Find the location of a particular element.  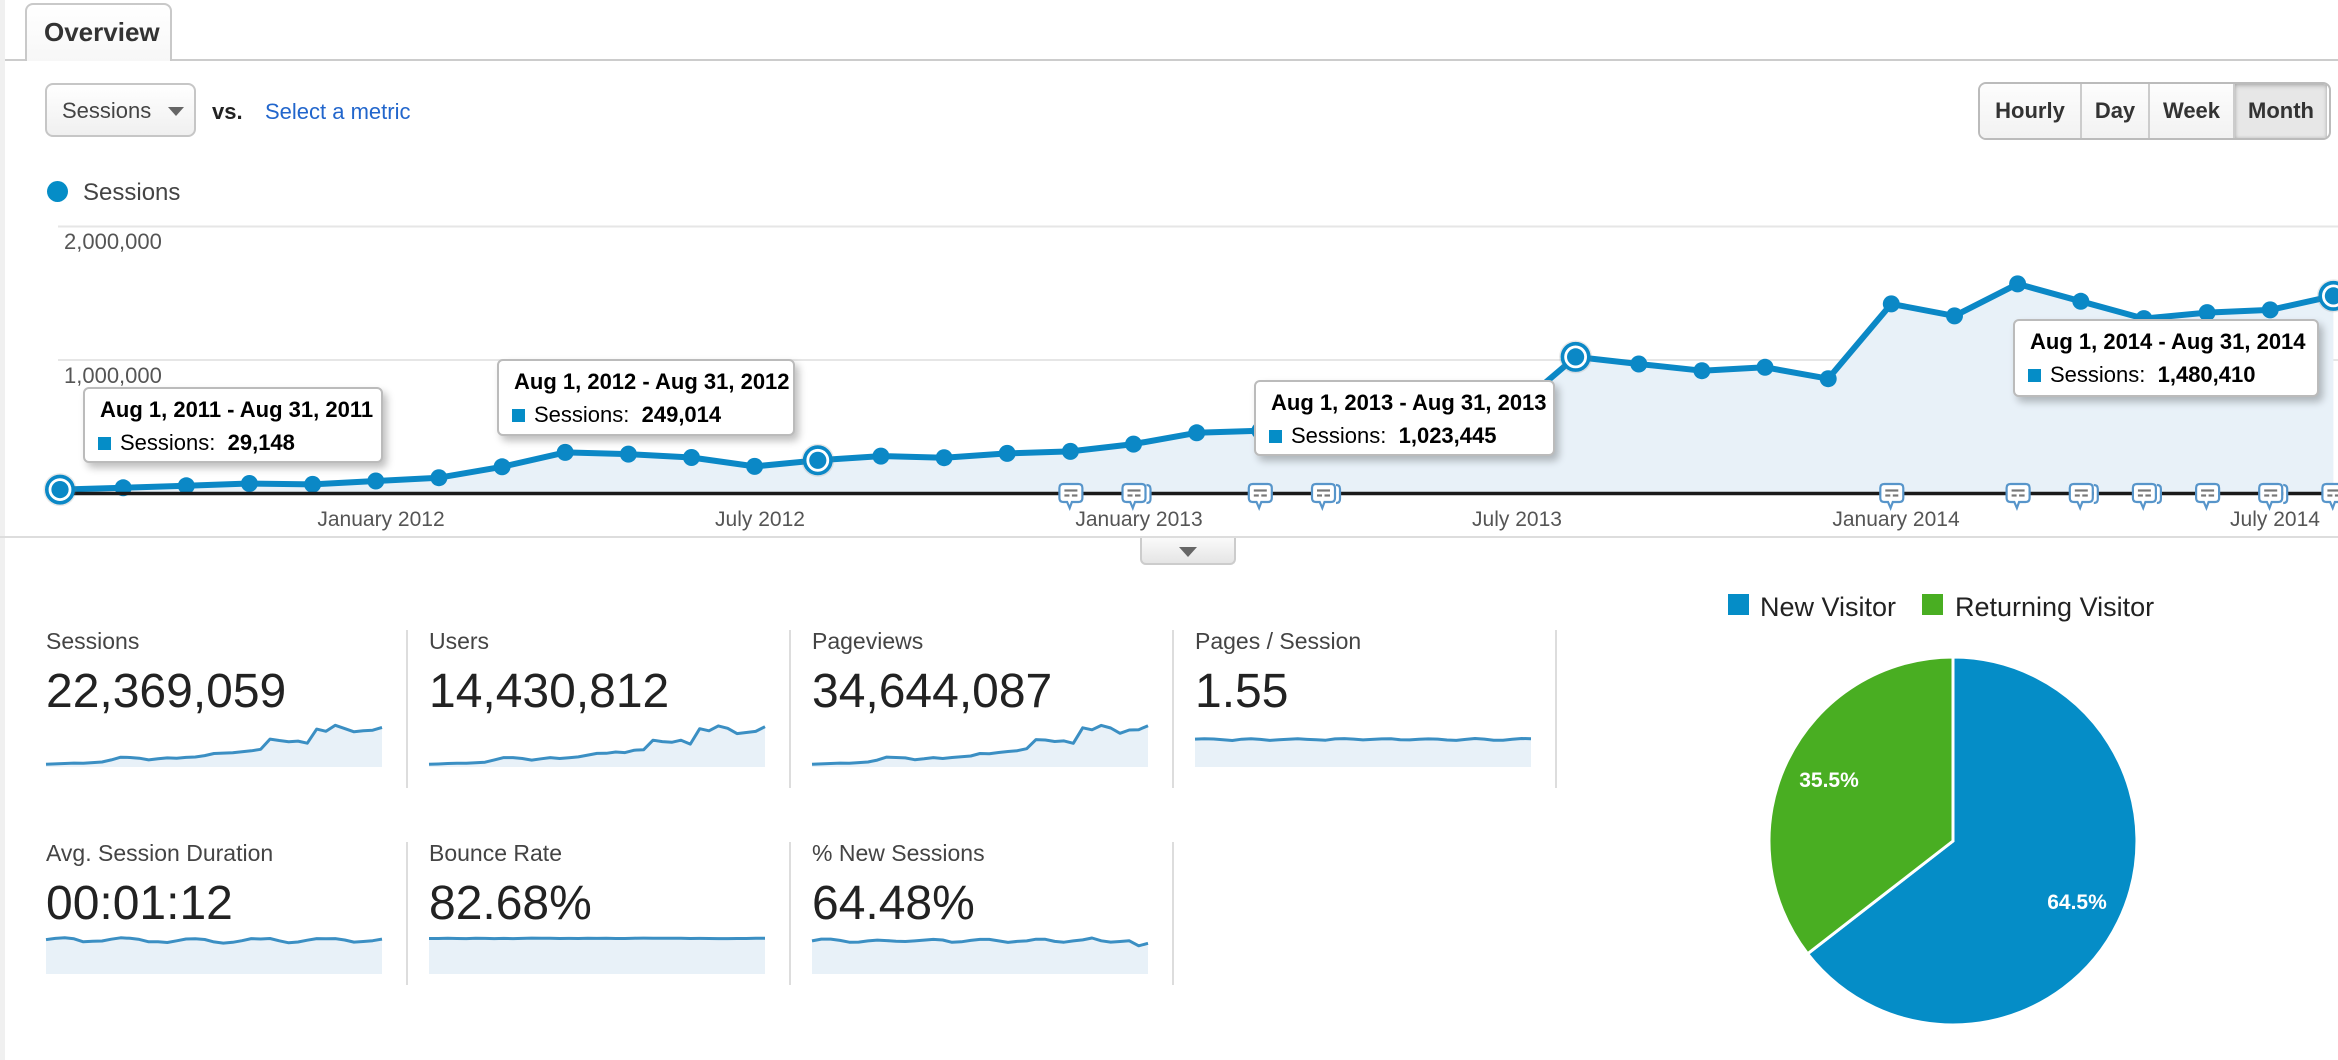

svg-text: July 2013 is located at coordinates (1517, 519).